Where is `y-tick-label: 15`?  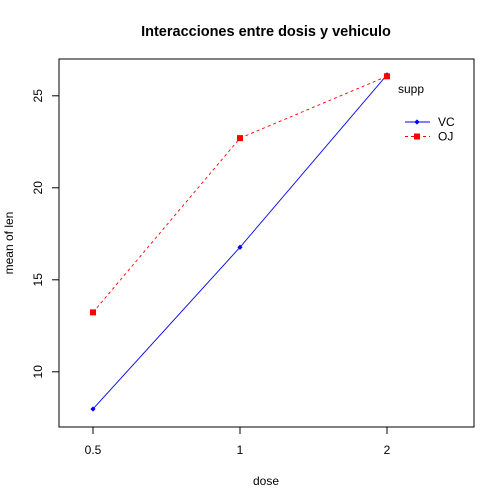 y-tick-label: 15 is located at coordinates (38, 280).